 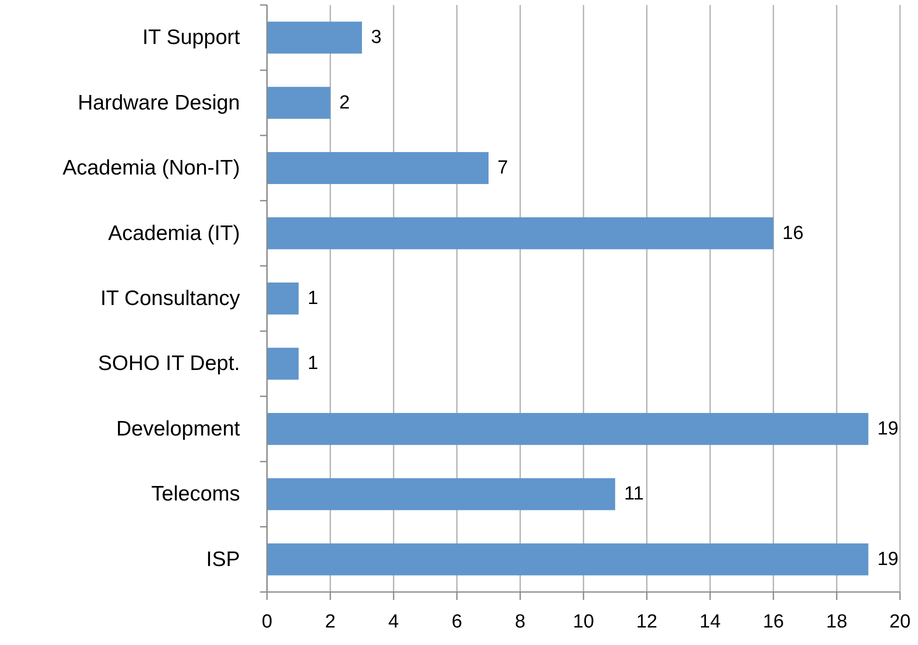 What do you see at coordinates (837, 622) in the screenshot?
I see `x-tick-label: 18` at bounding box center [837, 622].